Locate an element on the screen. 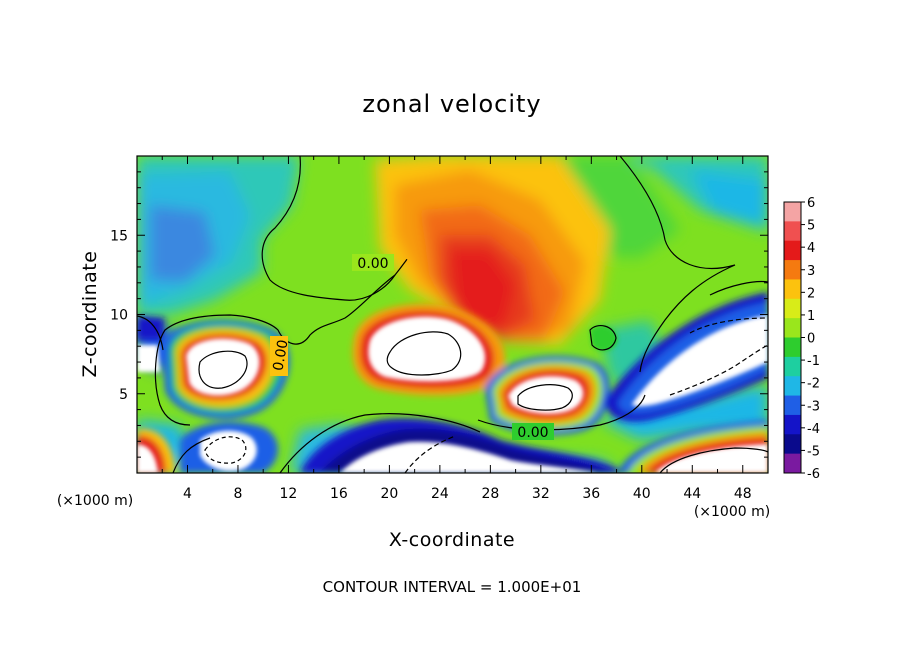 This screenshot has width=904, height=654. x-tick-label: 12 is located at coordinates (289, 494).